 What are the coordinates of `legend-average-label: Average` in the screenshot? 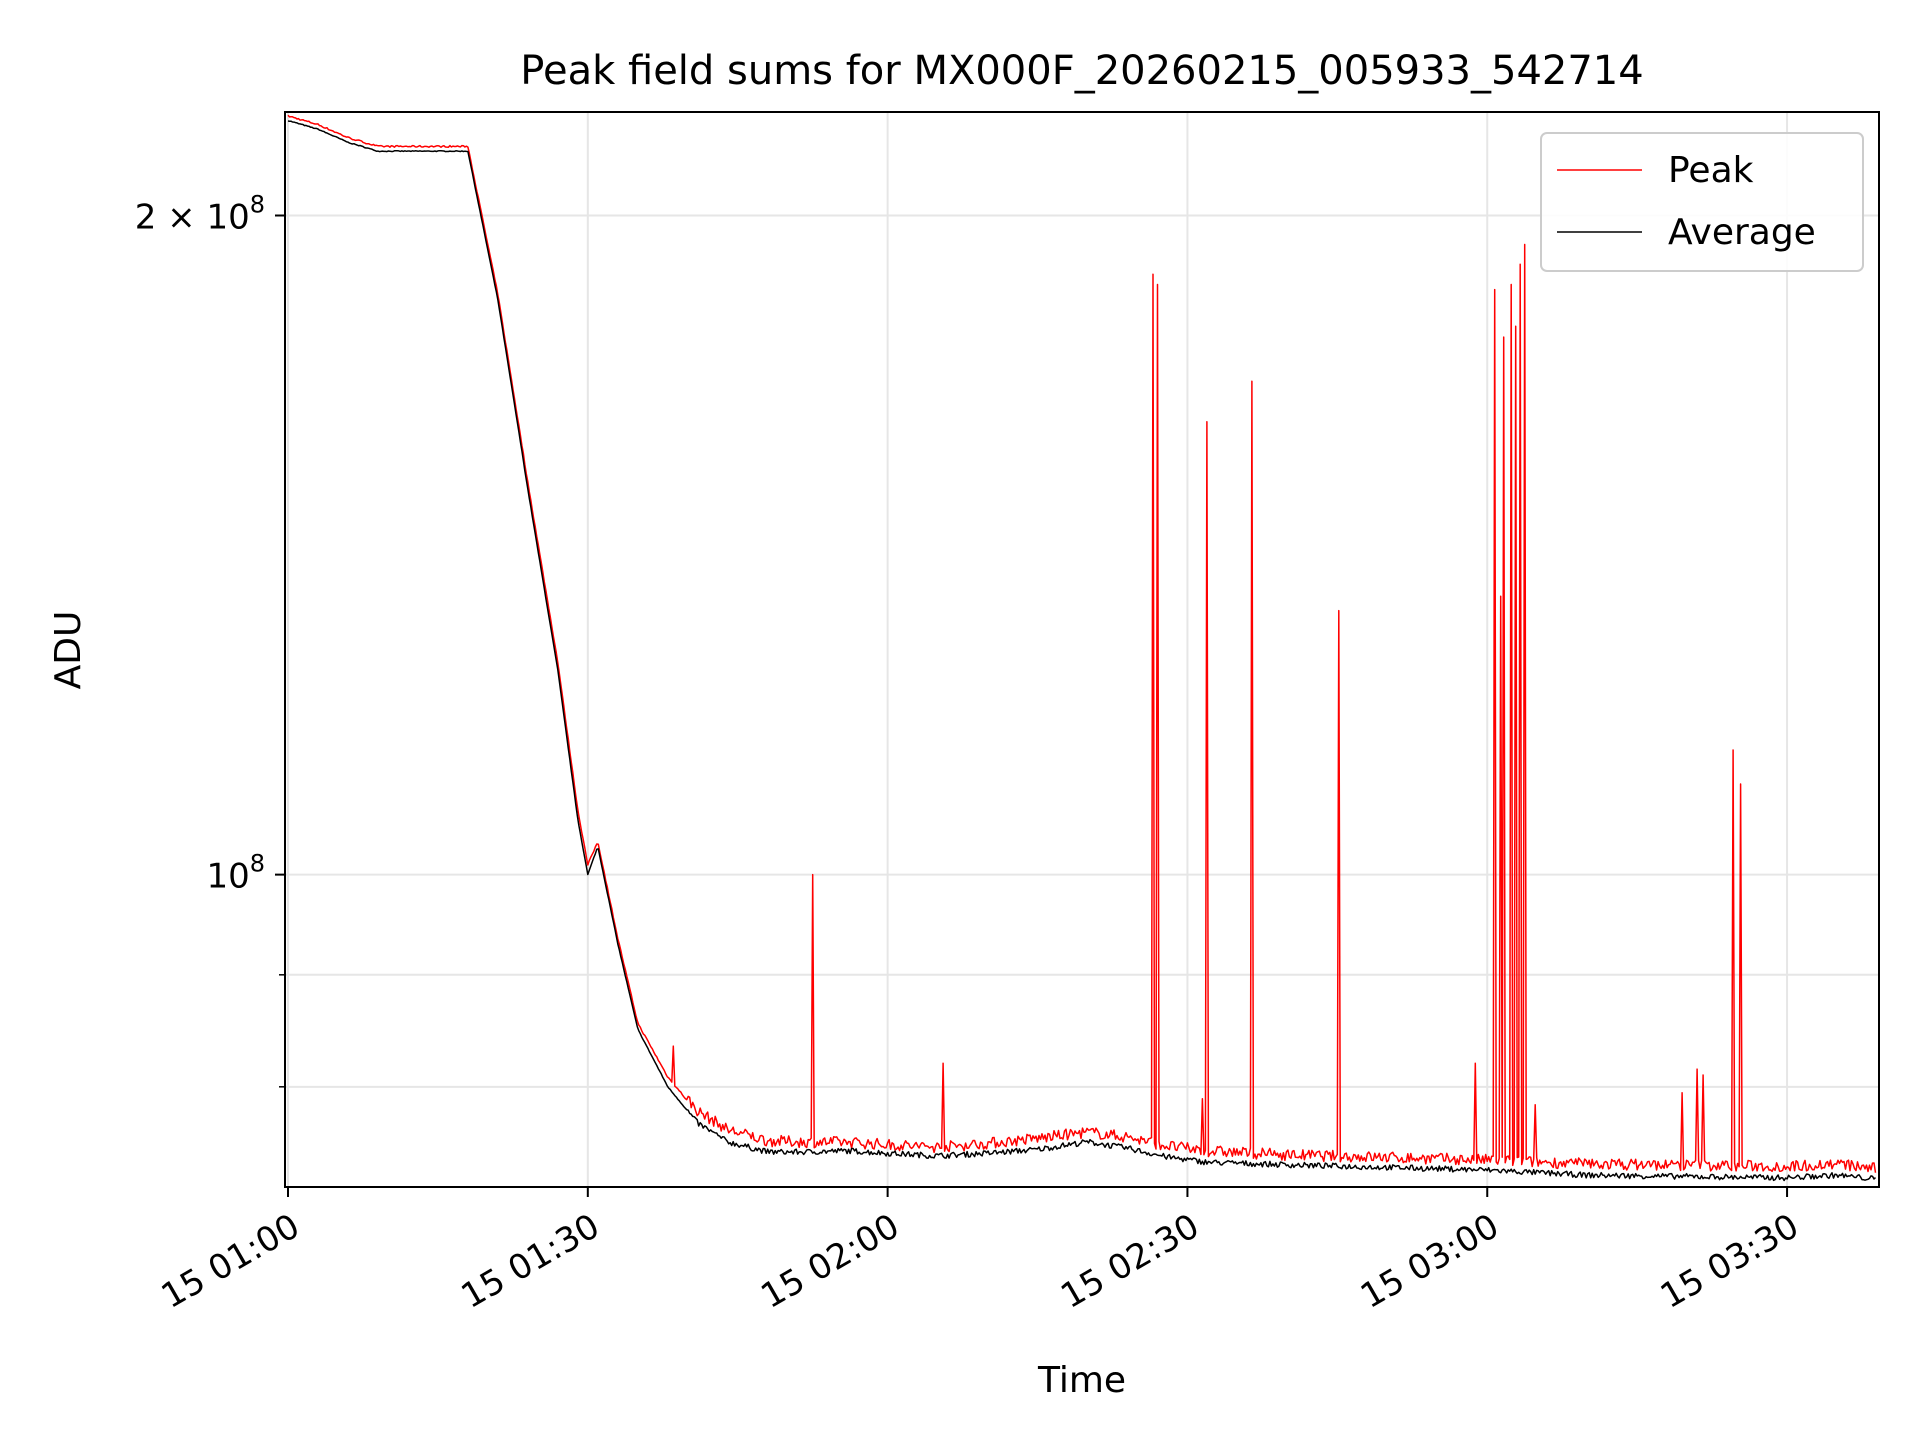 It's located at (1742, 232).